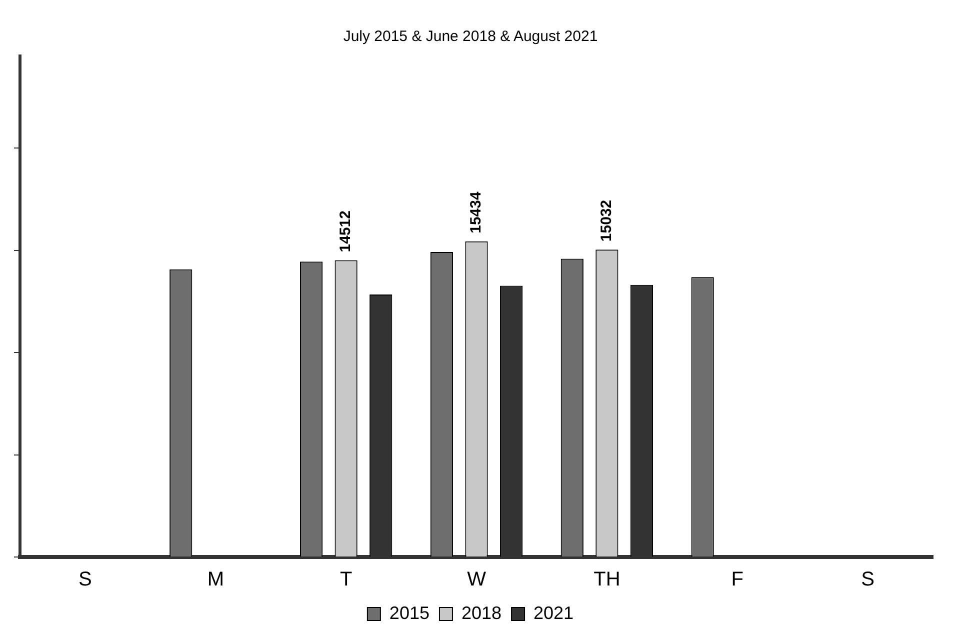 This screenshot has width=953, height=642. What do you see at coordinates (470, 37) in the screenshot?
I see `chart-title: July 2015 & June 2018 & August 2021` at bounding box center [470, 37].